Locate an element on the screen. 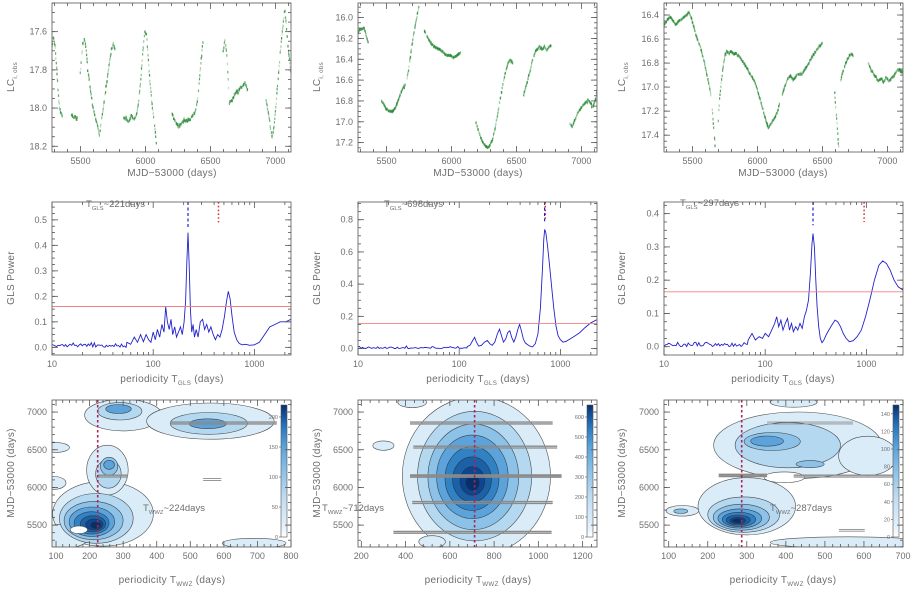 The width and height of the screenshot is (917, 598). svg-text: 17.2 is located at coordinates (344, 143).